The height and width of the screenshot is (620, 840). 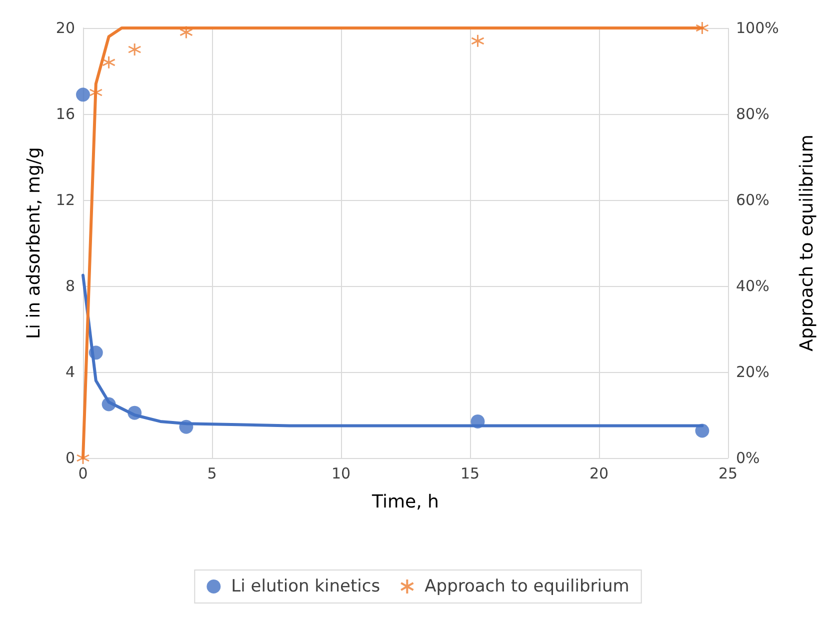 What do you see at coordinates (470, 473) in the screenshot?
I see `x-tick-label: 15` at bounding box center [470, 473].